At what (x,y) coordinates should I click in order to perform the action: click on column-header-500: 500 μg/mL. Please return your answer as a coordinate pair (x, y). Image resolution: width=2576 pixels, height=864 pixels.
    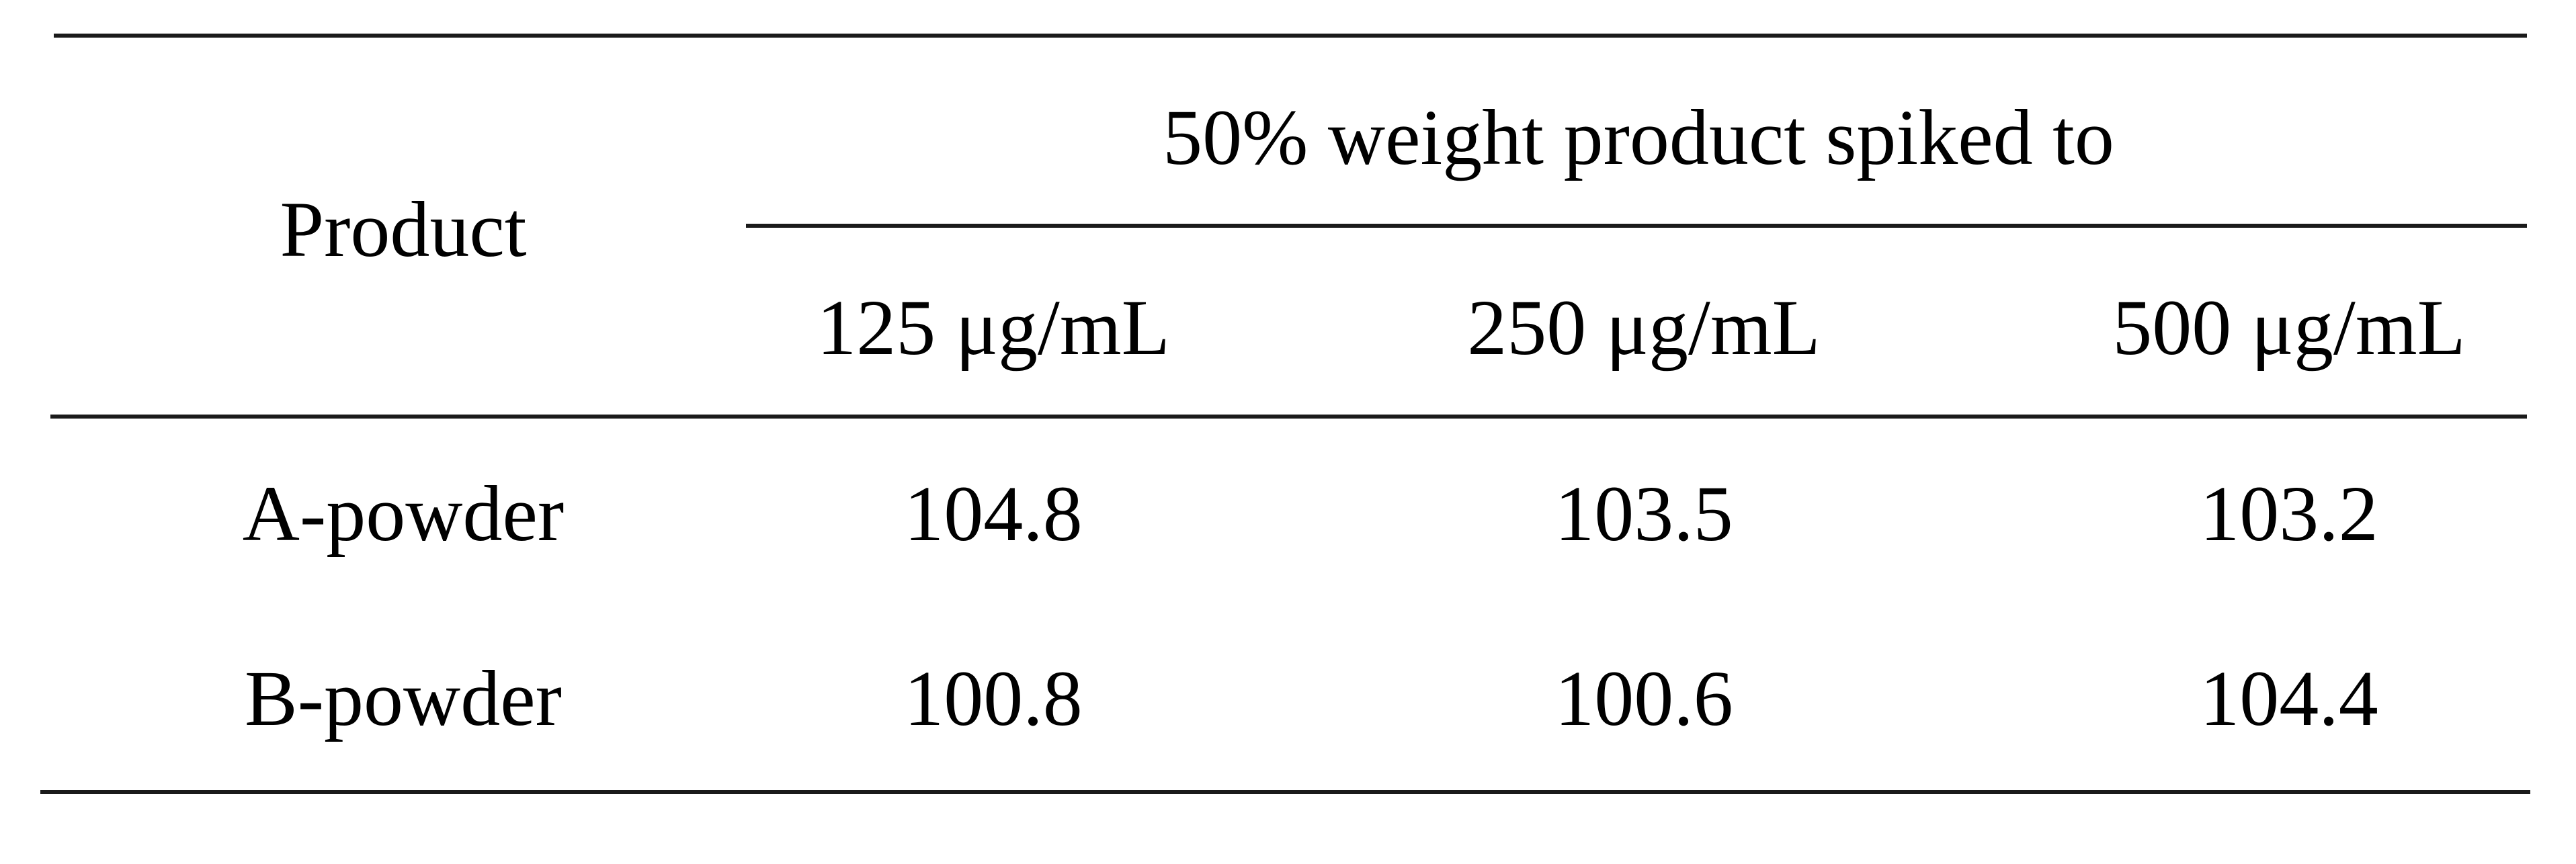
    Looking at the image, I should click on (2289, 328).